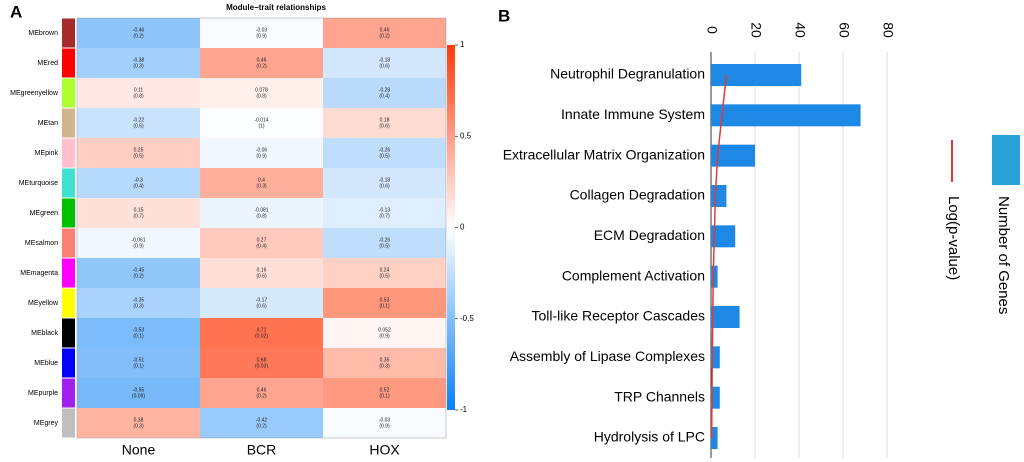 The height and width of the screenshot is (462, 1024). I want to click on cell-value: -0.014, so click(261, 120).